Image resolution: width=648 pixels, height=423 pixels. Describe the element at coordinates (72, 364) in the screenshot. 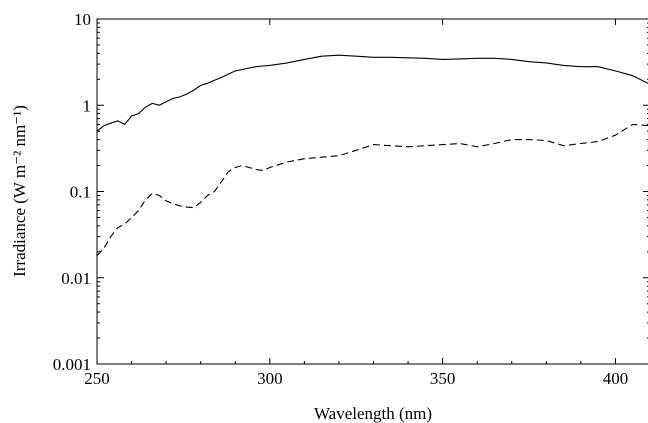

I see `y-tick-label: 0.001` at that location.